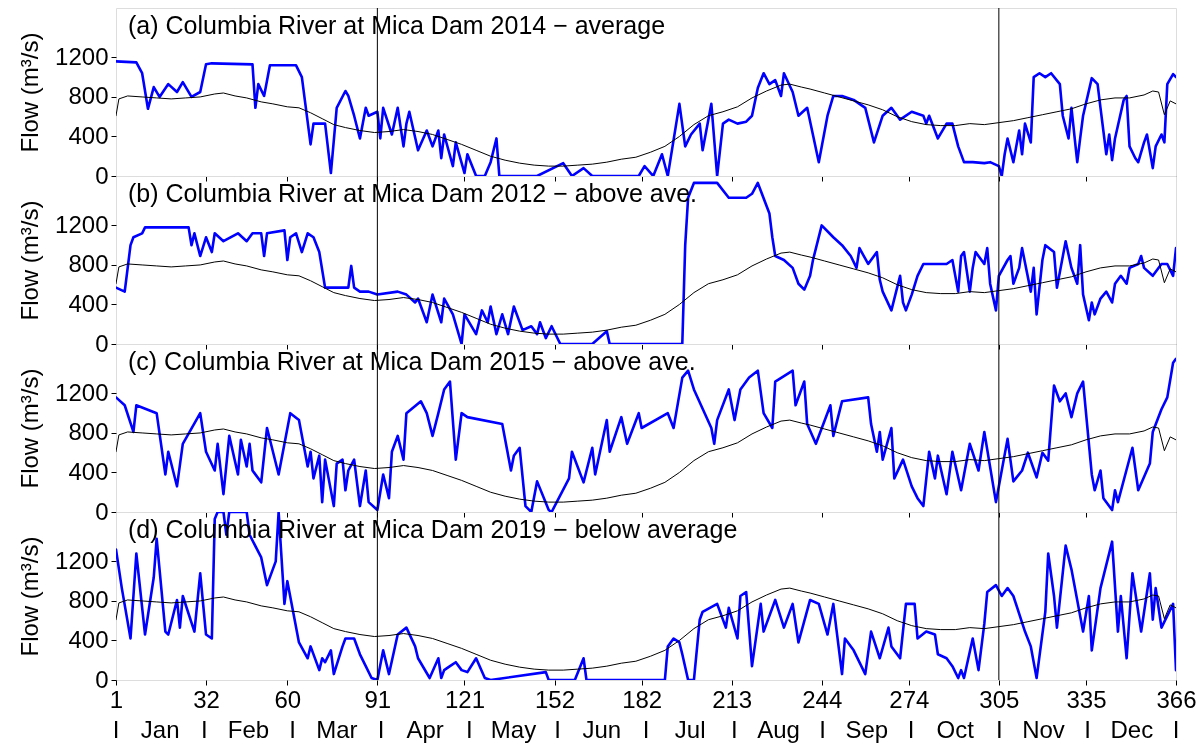 Image resolution: width=1198 pixels, height=745 pixels. What do you see at coordinates (999, 699) in the screenshot?
I see `x-tick-label: 305` at bounding box center [999, 699].